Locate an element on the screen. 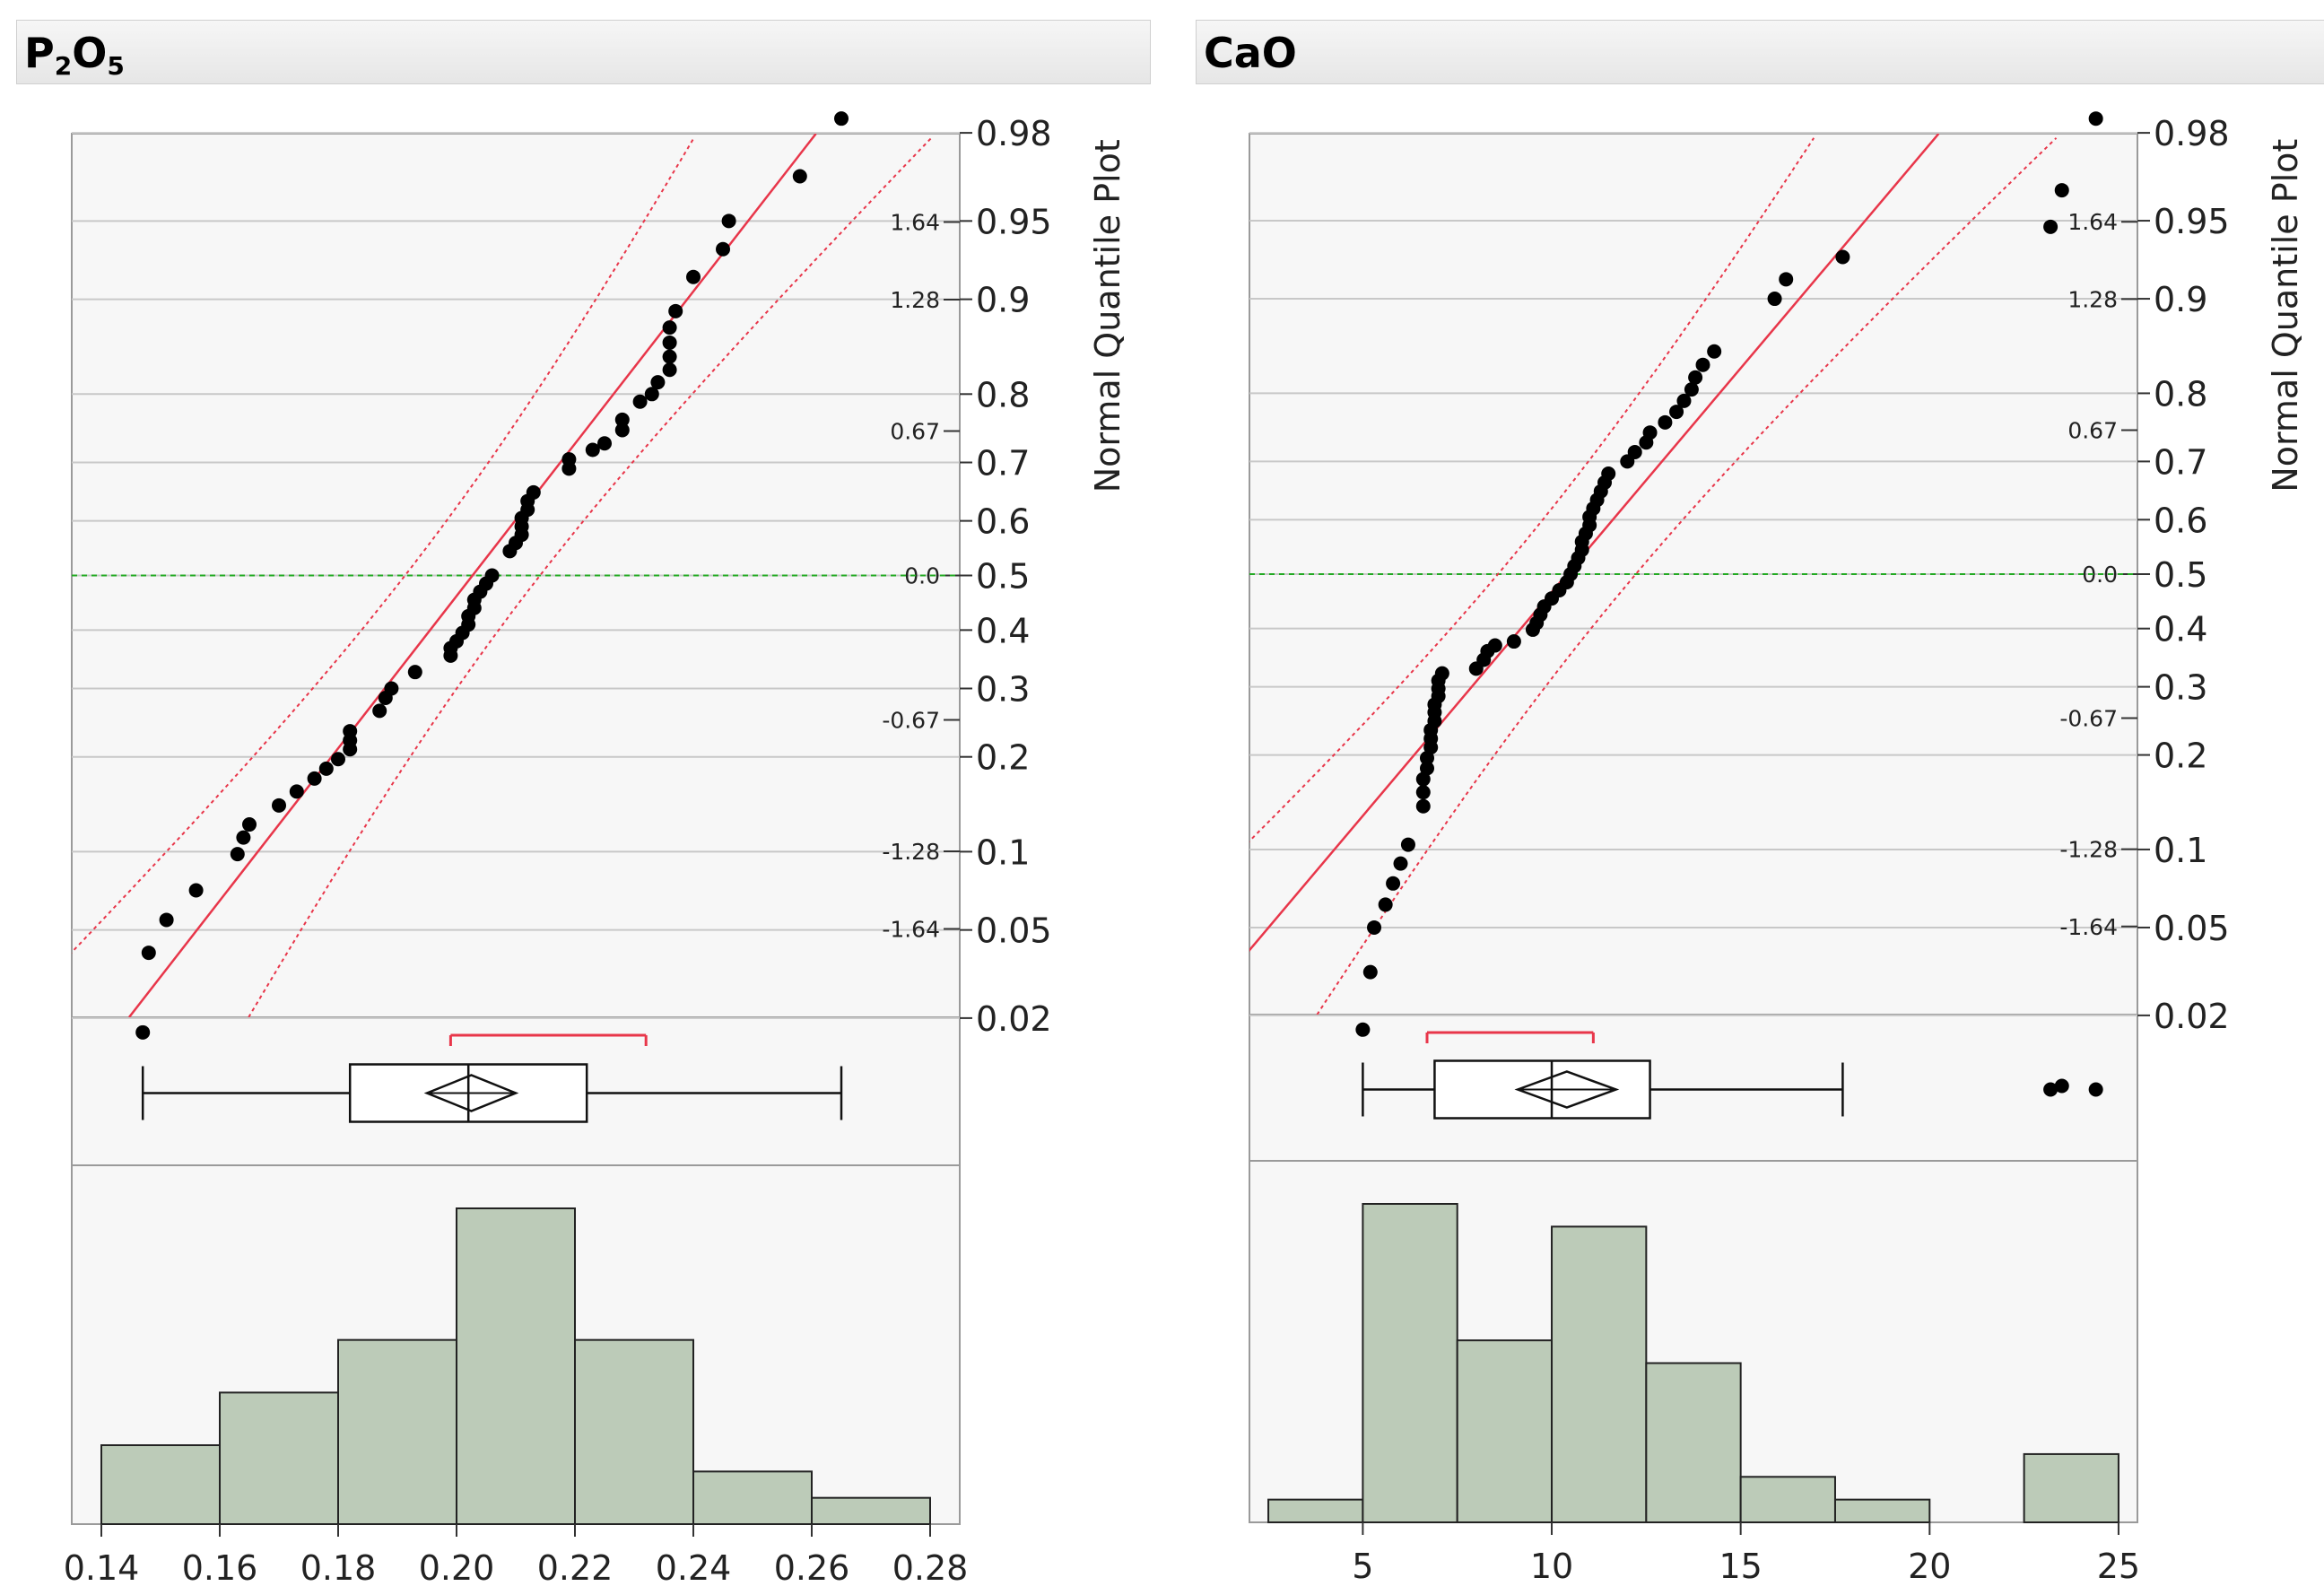  x-axis-tick-label: 0.16 is located at coordinates (220, 1568).